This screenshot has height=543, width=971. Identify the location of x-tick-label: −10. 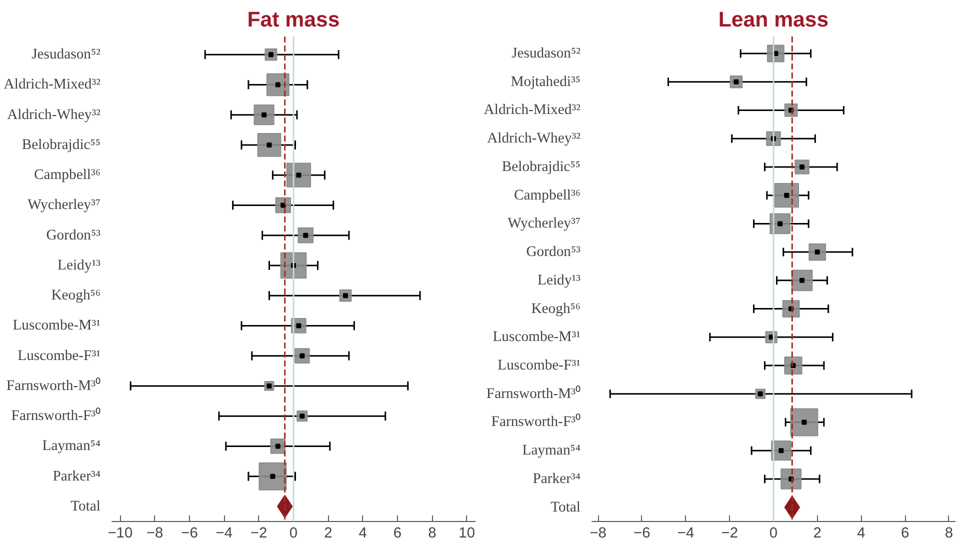
(120, 534).